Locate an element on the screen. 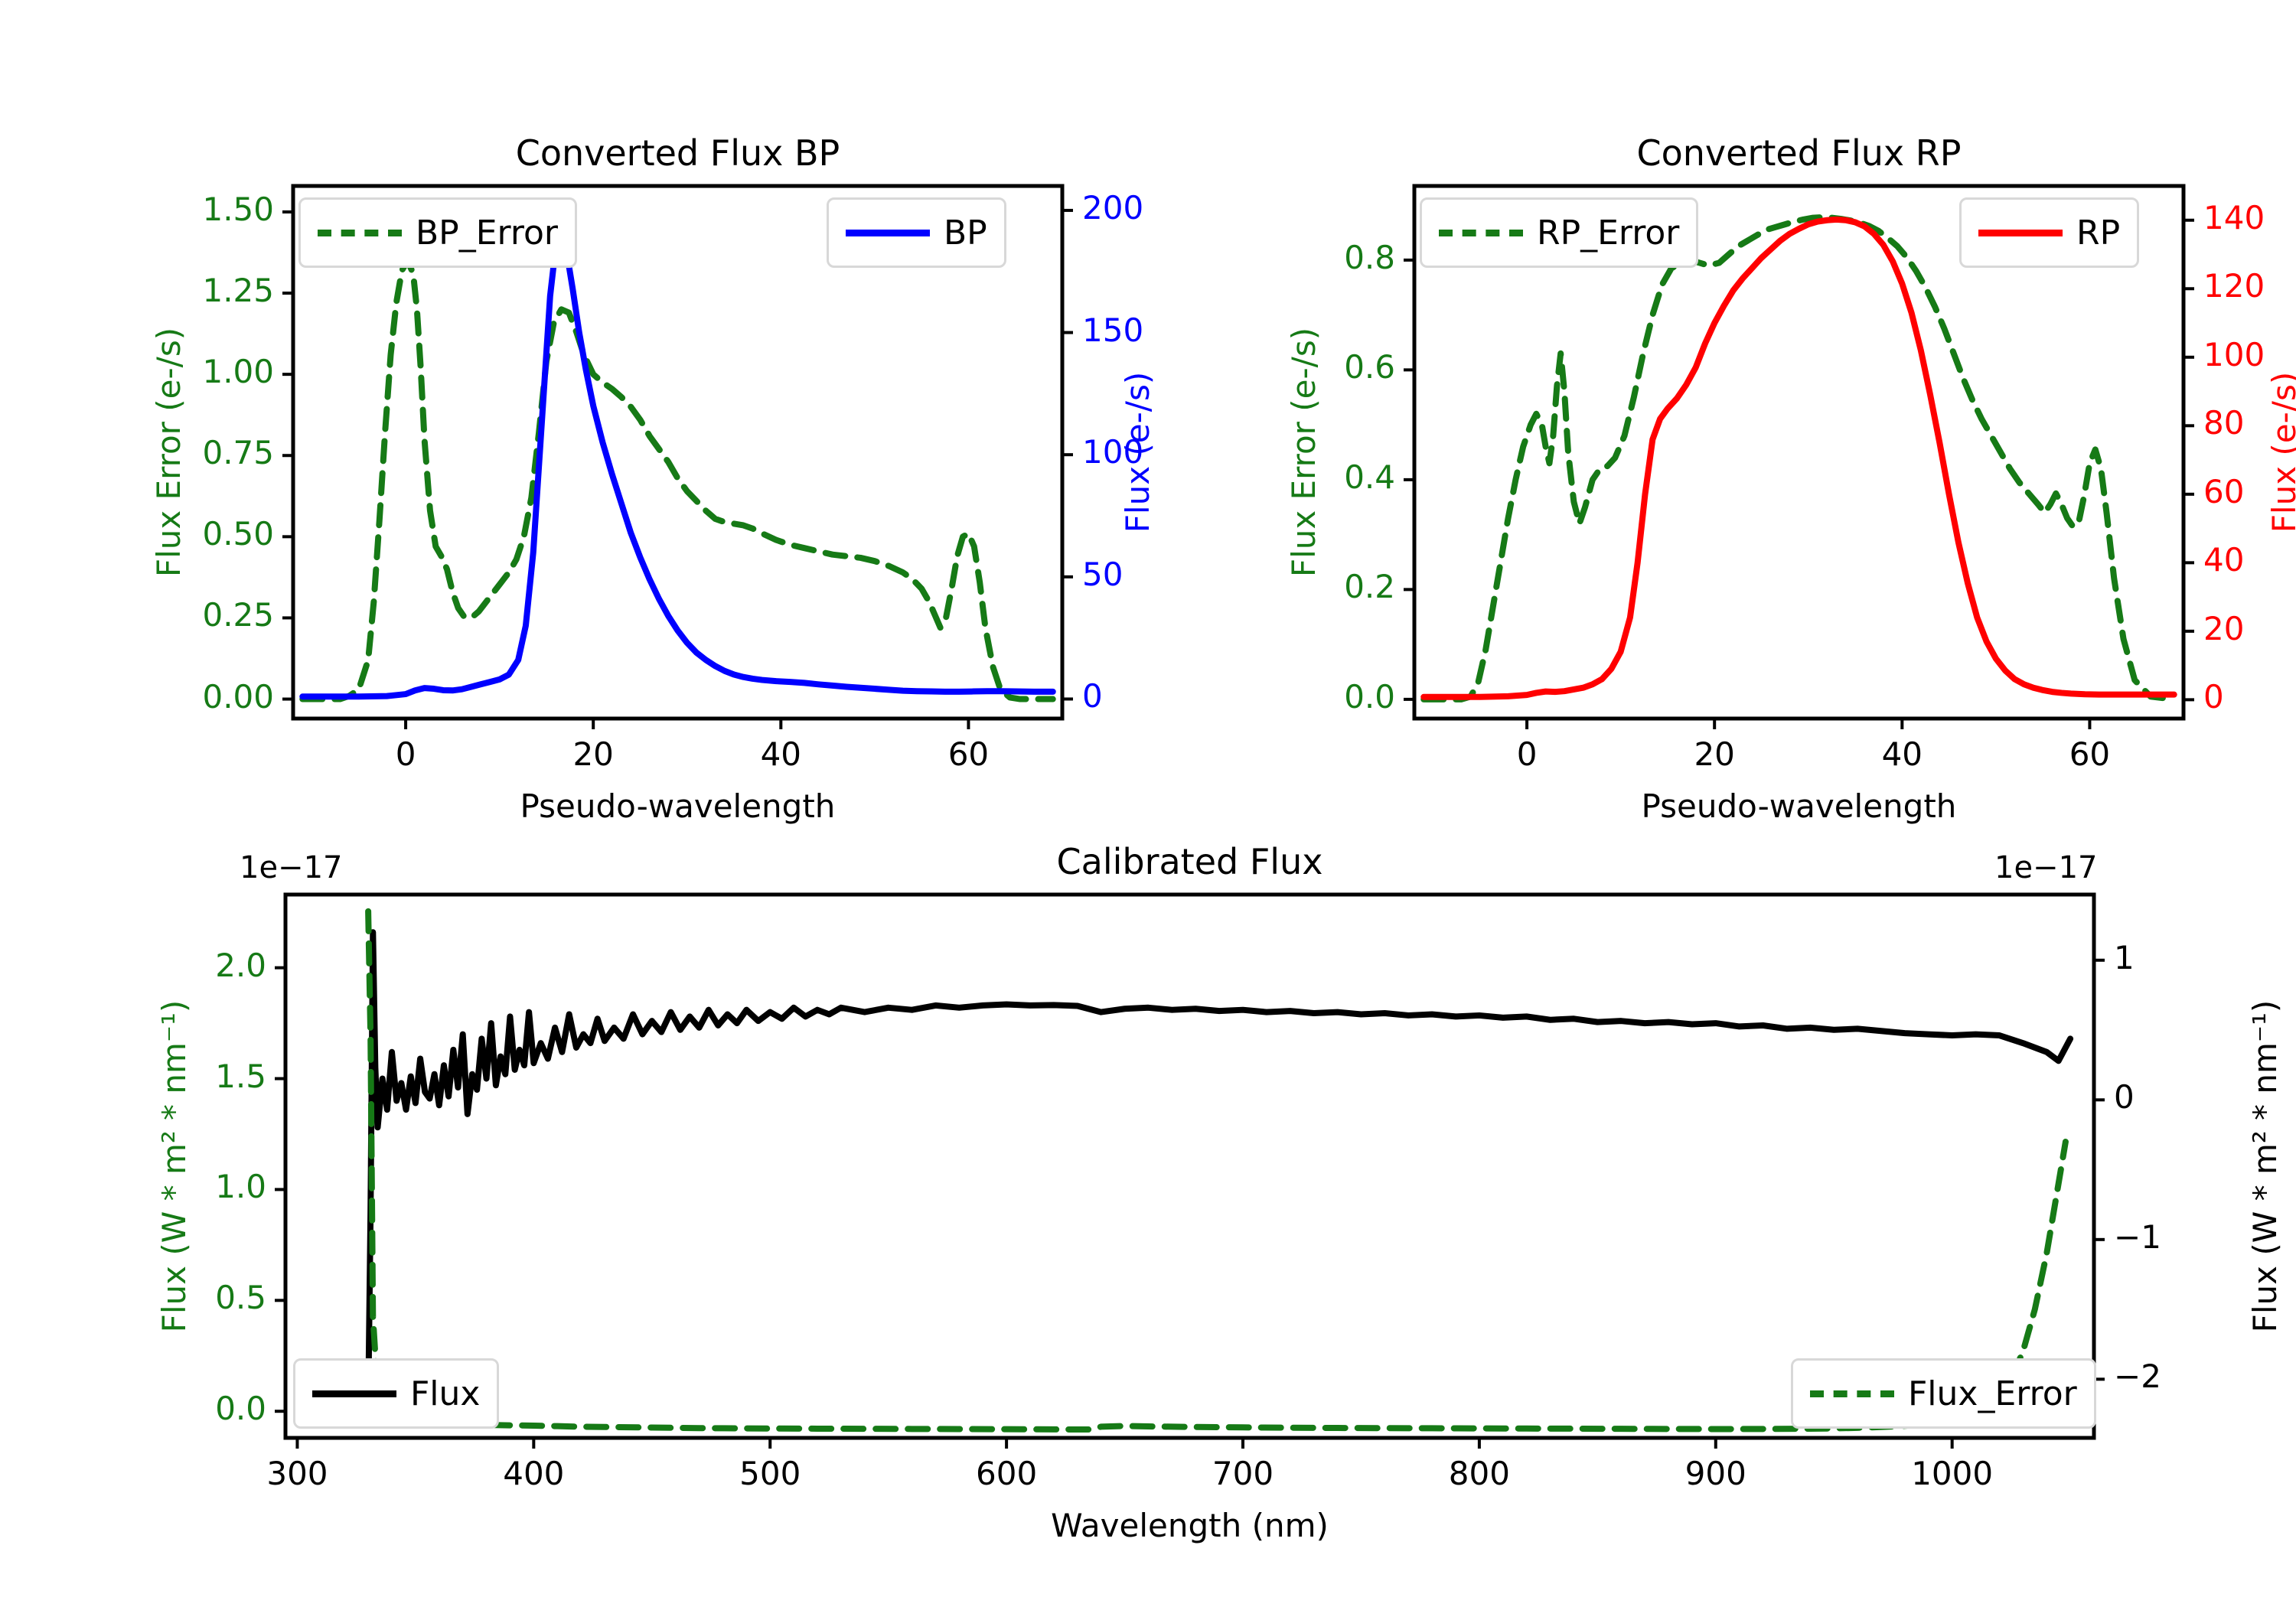 The width and height of the screenshot is (2296, 1607). bp-legend-right: BP is located at coordinates (916, 232).